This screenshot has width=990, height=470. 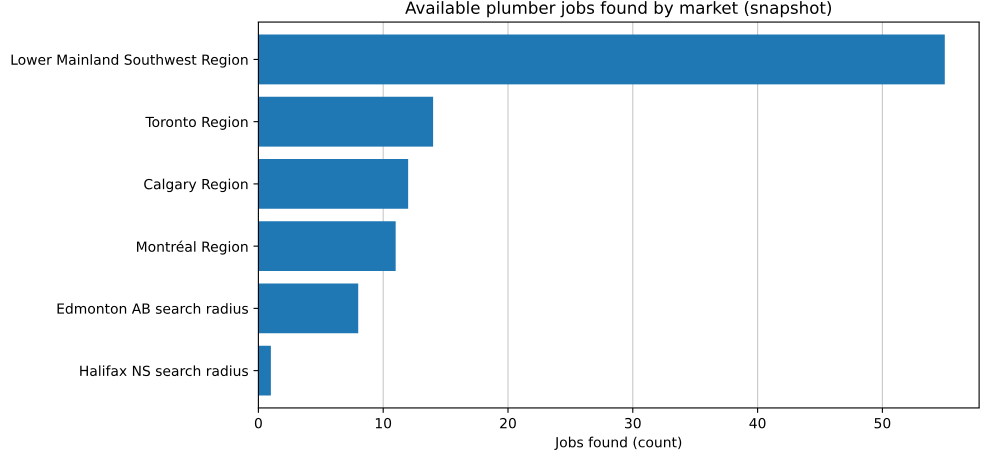 What do you see at coordinates (508, 423) in the screenshot?
I see `x-tick-label: 20` at bounding box center [508, 423].